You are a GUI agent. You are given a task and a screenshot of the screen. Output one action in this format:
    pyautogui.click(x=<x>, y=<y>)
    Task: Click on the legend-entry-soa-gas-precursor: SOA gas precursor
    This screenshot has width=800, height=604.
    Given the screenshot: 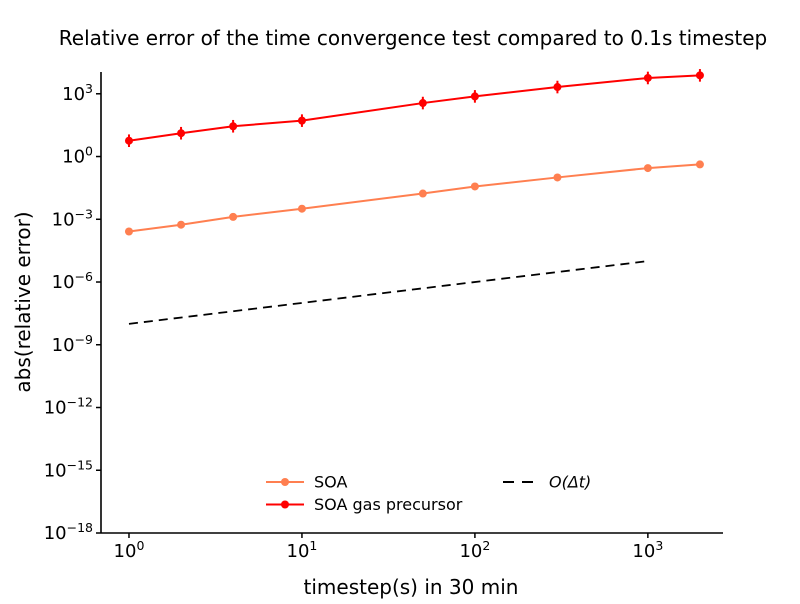 What is the action you would take?
    pyautogui.click(x=364, y=504)
    